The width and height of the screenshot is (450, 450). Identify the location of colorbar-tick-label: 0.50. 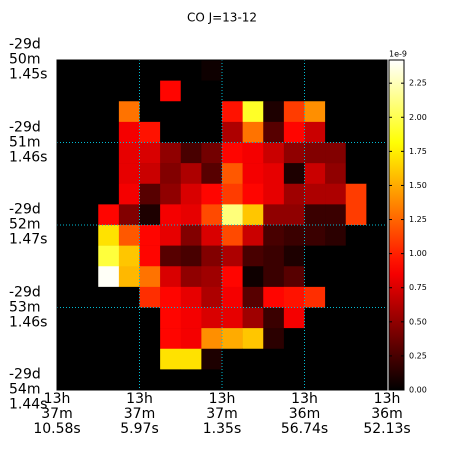
(418, 321).